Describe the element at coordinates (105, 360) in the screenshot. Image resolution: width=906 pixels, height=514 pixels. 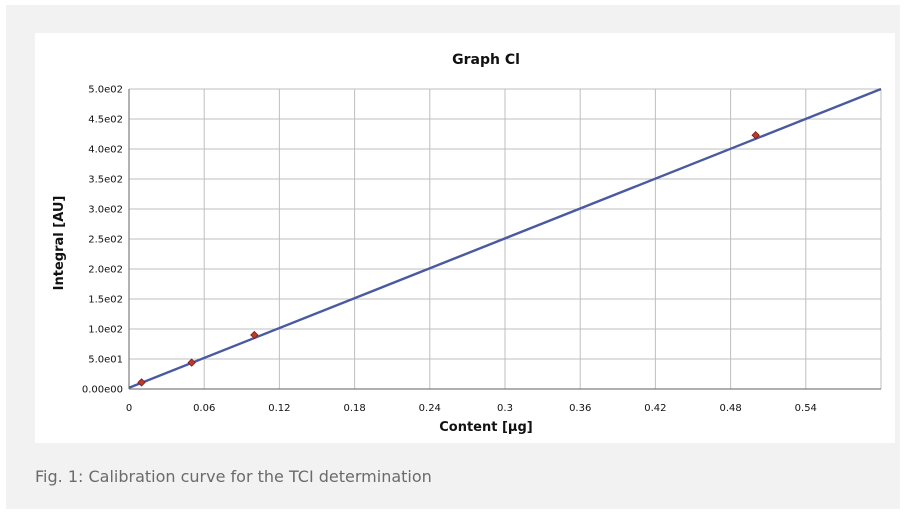
I see `y-tick-label: 5.0e01` at that location.